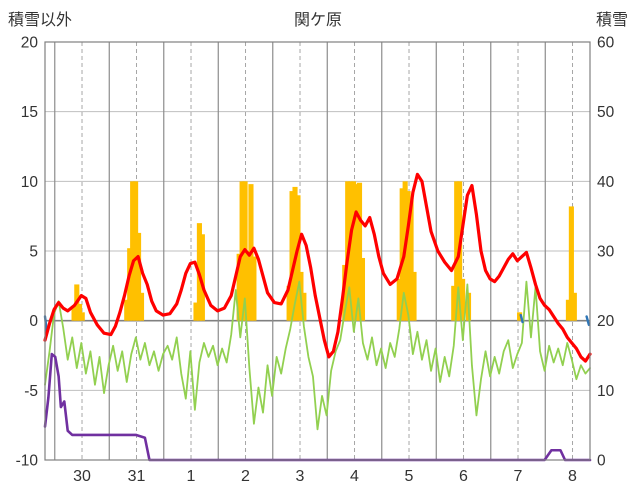 This screenshot has width=636, height=501. Describe the element at coordinates (137, 476) in the screenshot. I see `x-tick-label: 31` at that location.